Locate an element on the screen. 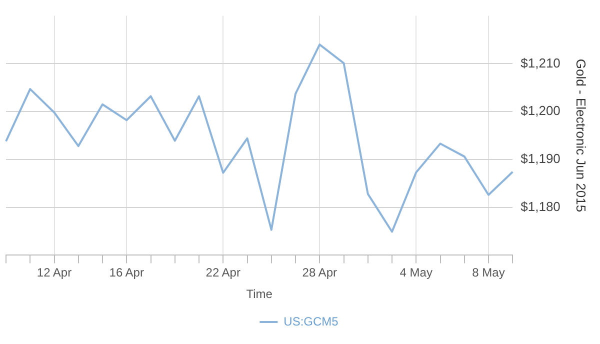 The image size is (600, 344). x-tick-label: 22 Apr is located at coordinates (223, 273).